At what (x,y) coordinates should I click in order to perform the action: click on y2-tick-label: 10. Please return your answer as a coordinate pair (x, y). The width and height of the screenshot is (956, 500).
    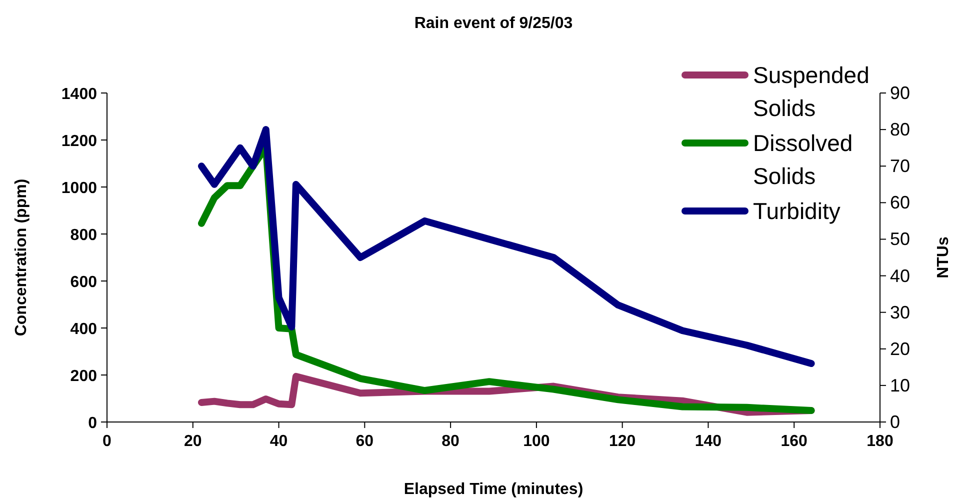
    Looking at the image, I should click on (900, 385).